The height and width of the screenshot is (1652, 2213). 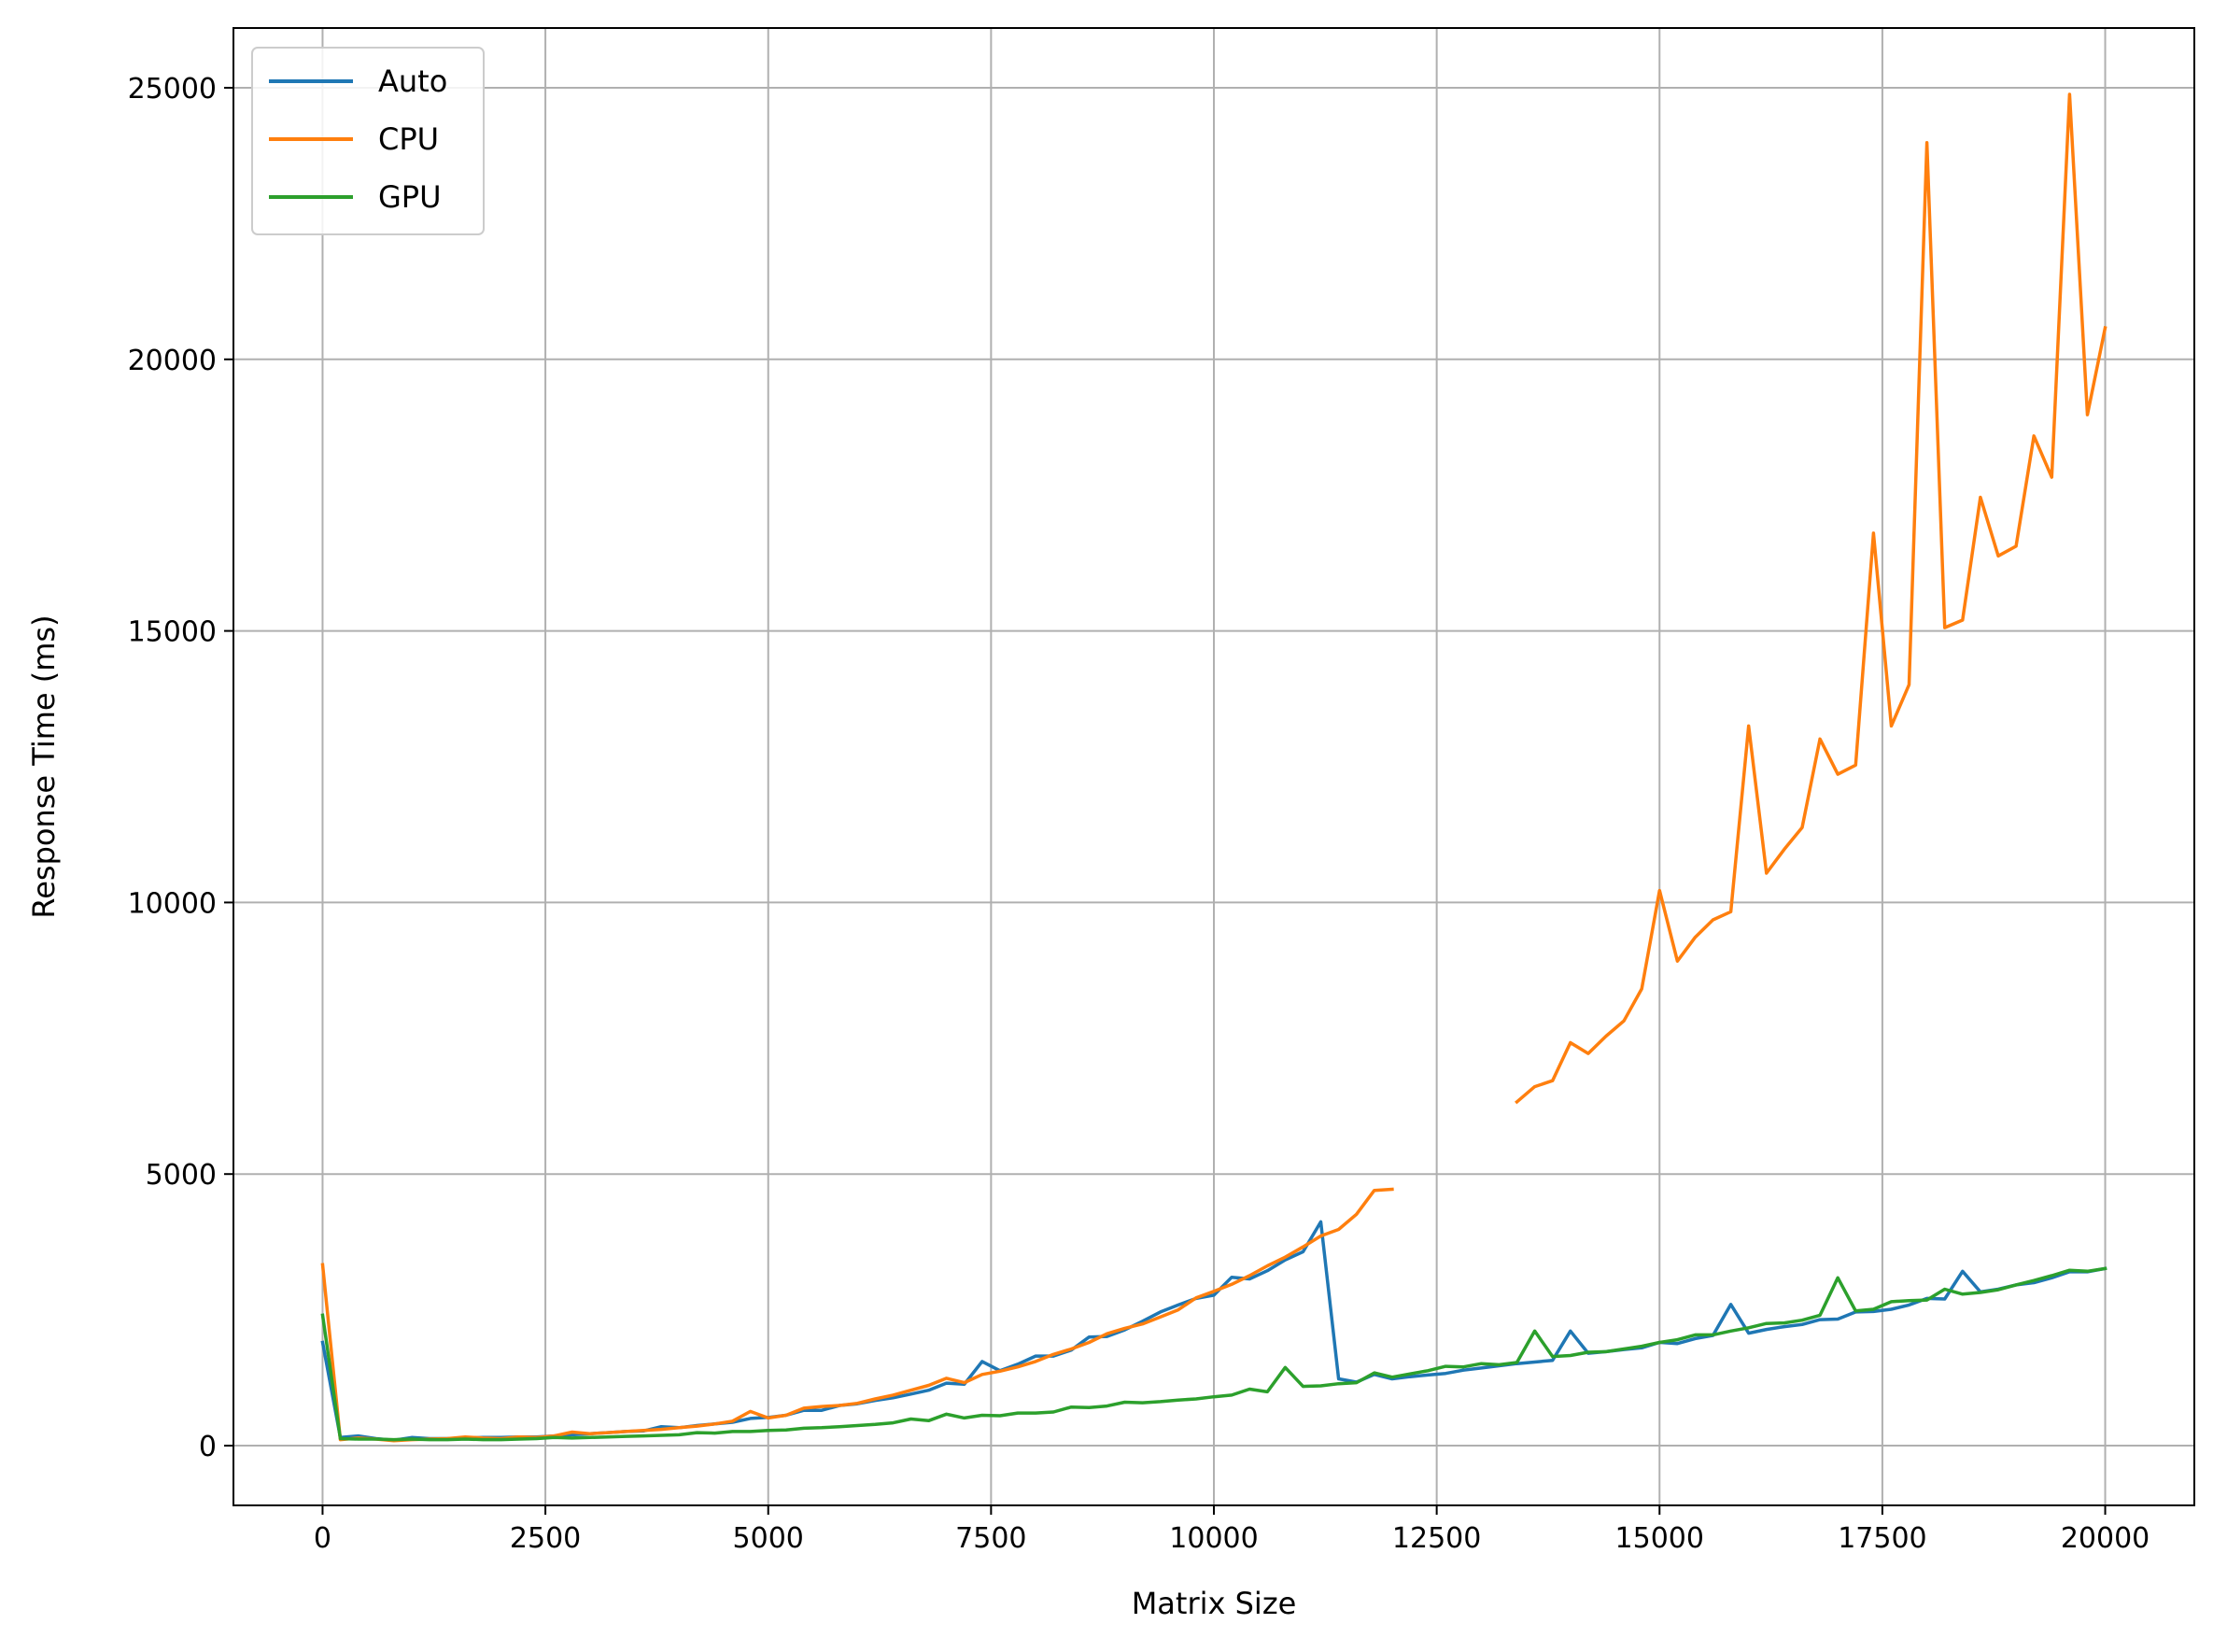 I want to click on x-tick-label: 12500, so click(x=1437, y=1538).